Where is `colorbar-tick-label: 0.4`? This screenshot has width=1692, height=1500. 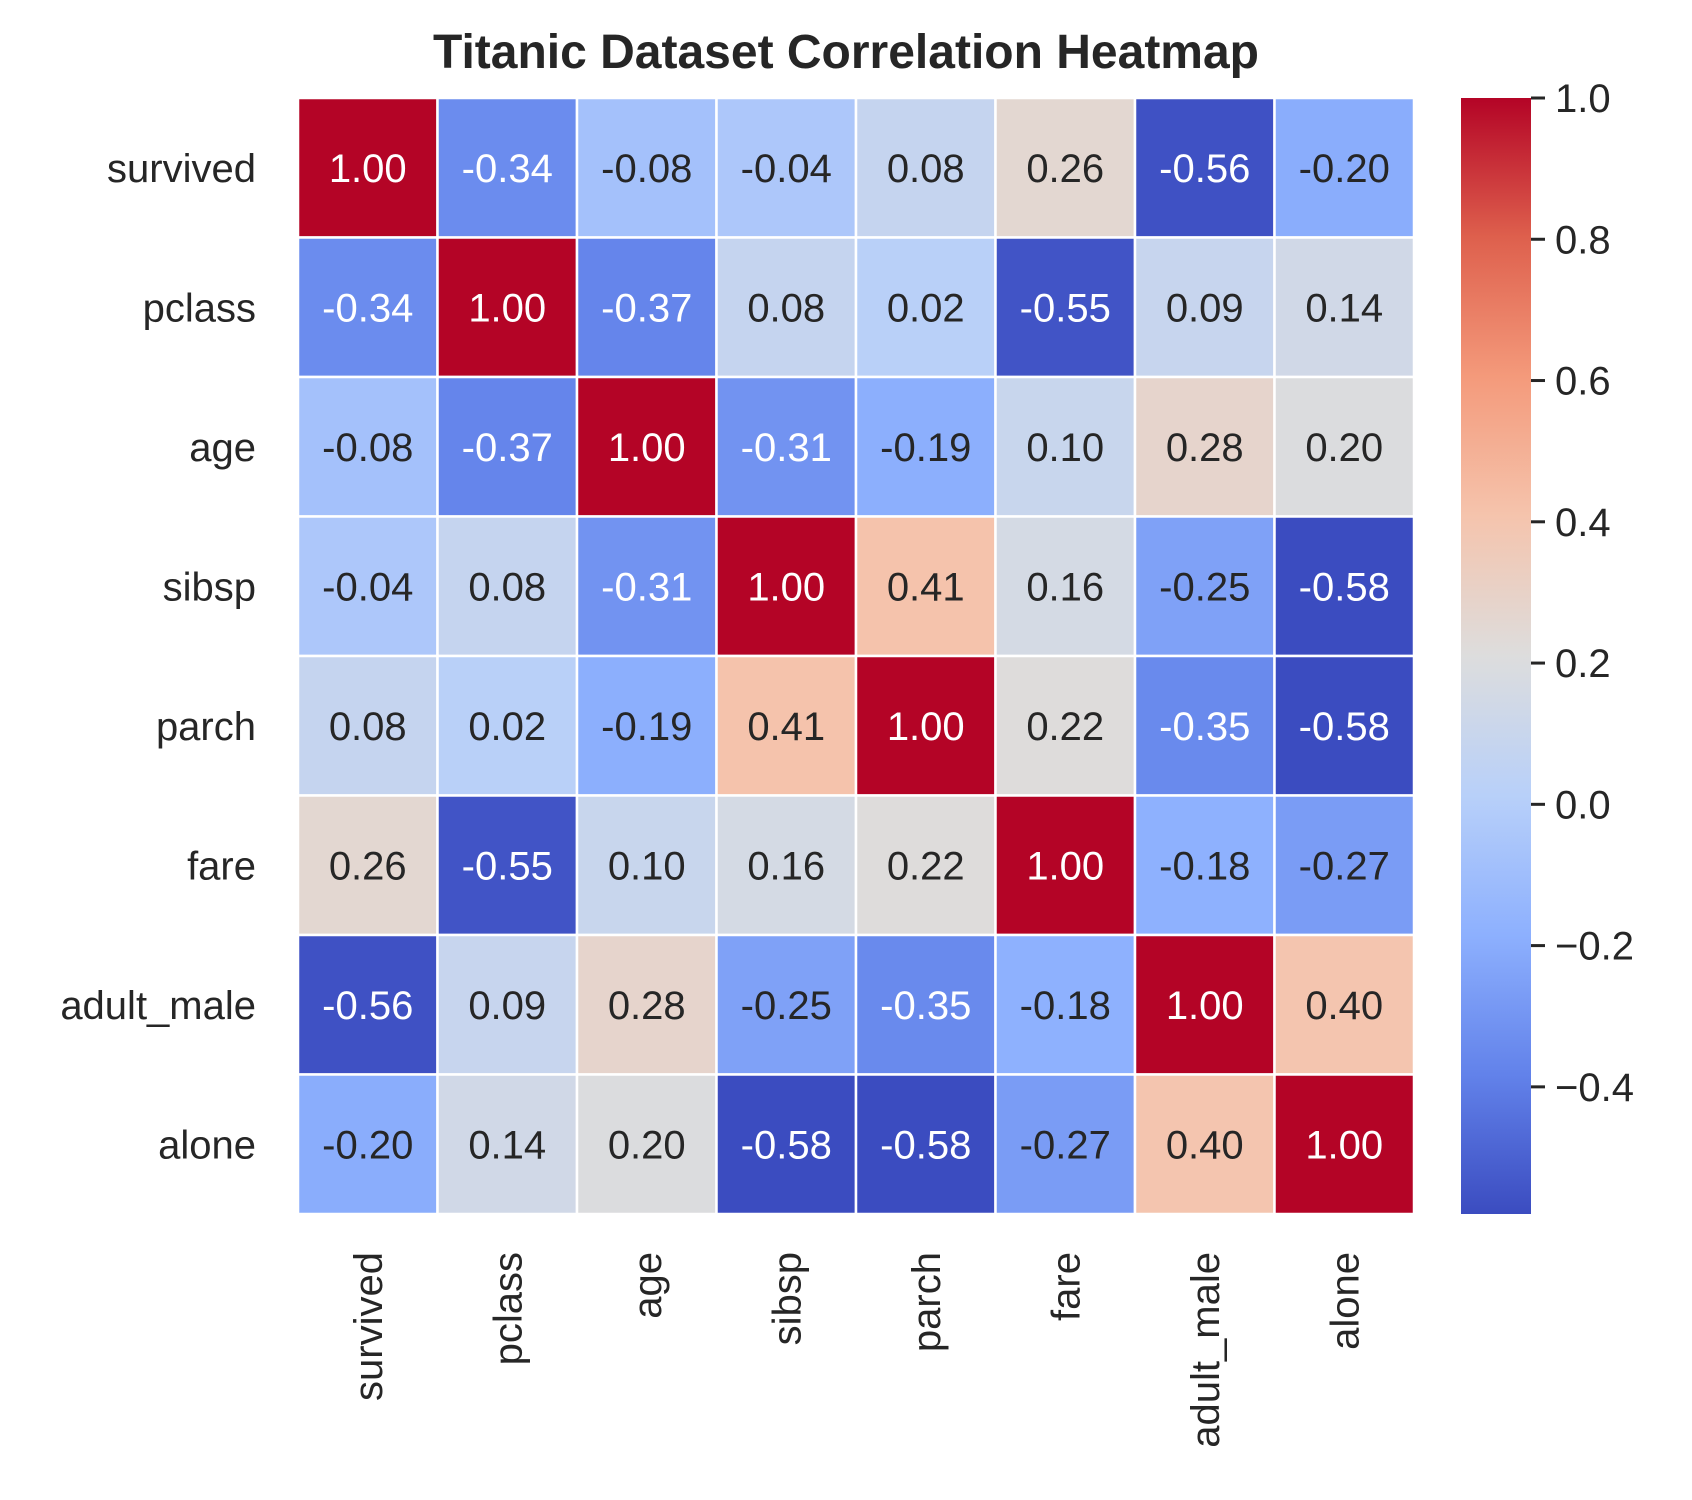
colorbar-tick-label: 0.4 is located at coordinates (1583, 523).